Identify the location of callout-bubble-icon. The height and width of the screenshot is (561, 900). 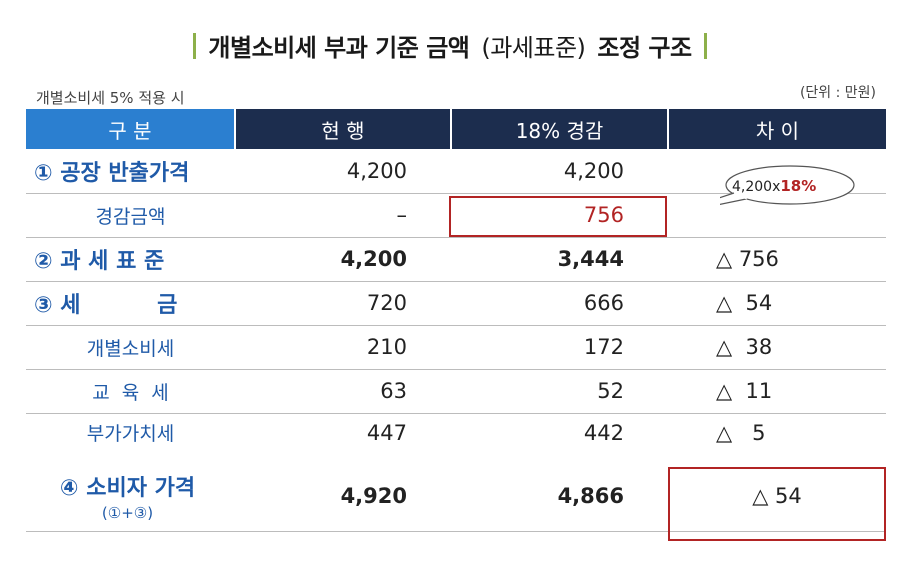
(787, 185).